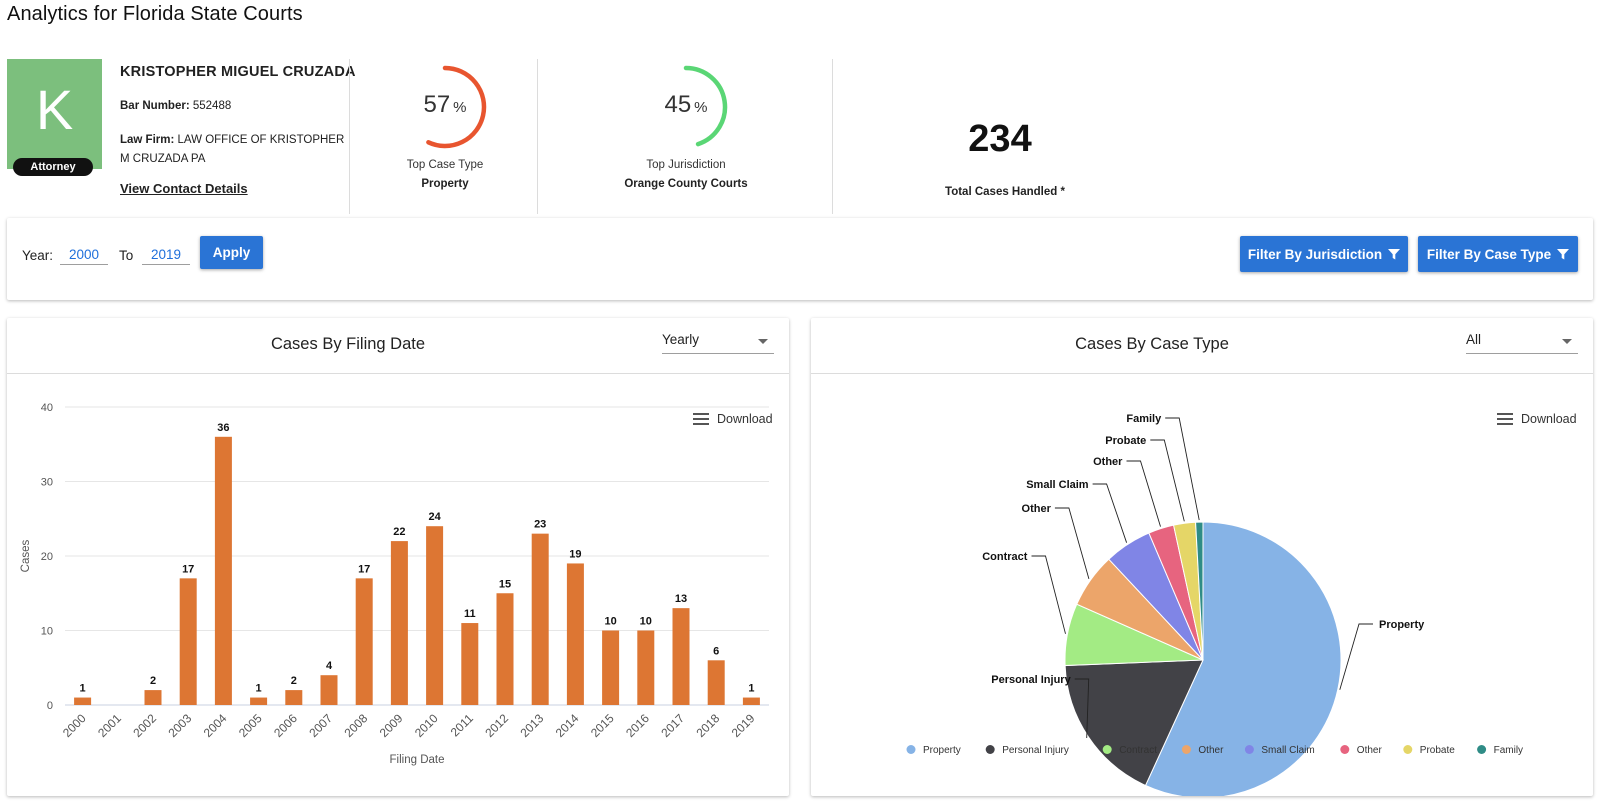  I want to click on case-type-download-label: Download, so click(1549, 419).